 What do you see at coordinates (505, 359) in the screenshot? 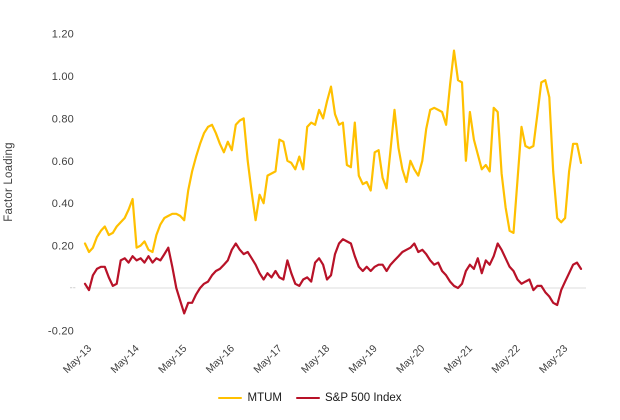
I see `x-tick-label-May-22: May-22` at bounding box center [505, 359].